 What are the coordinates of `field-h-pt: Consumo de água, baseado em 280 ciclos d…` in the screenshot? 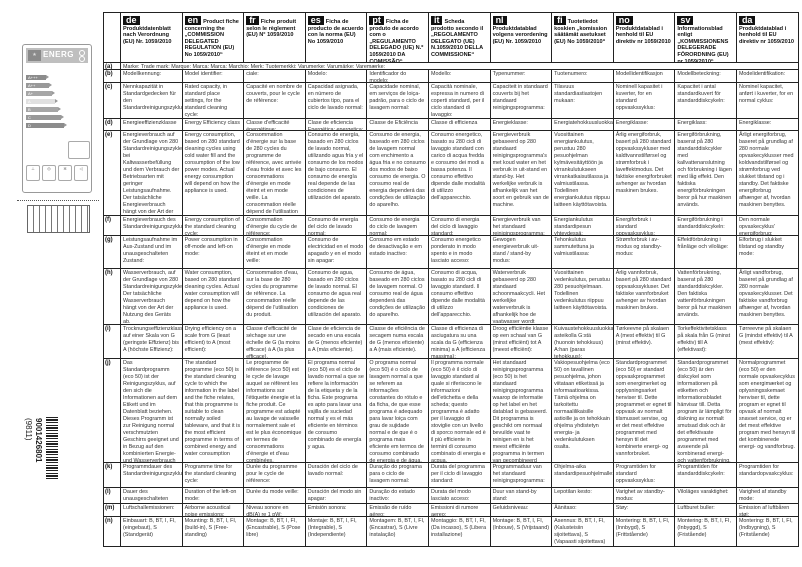 It's located at (398, 297).